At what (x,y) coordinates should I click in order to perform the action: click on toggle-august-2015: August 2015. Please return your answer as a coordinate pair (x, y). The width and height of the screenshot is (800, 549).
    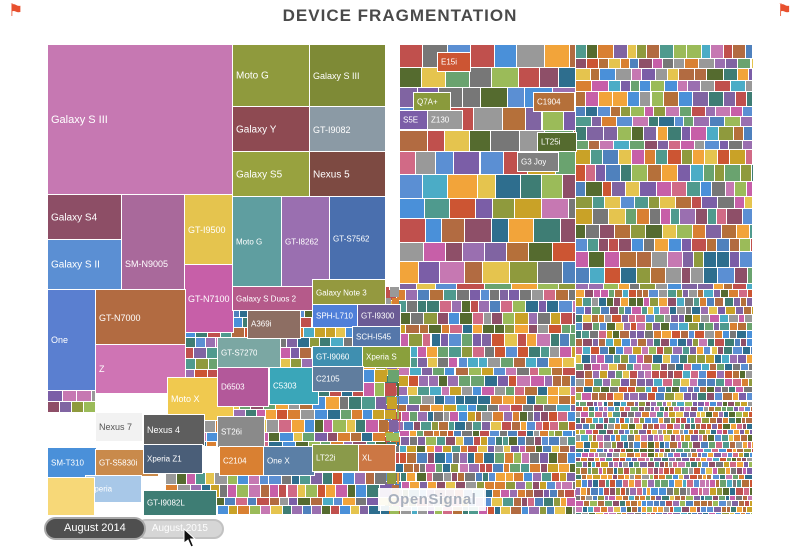
    Looking at the image, I should click on (179, 528).